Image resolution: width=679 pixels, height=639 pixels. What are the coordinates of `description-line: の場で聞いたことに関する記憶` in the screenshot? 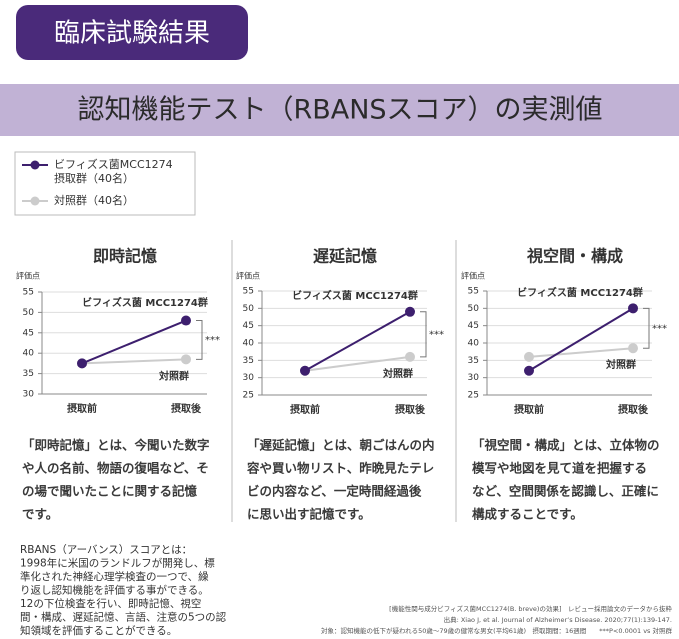 It's located at (110, 491).